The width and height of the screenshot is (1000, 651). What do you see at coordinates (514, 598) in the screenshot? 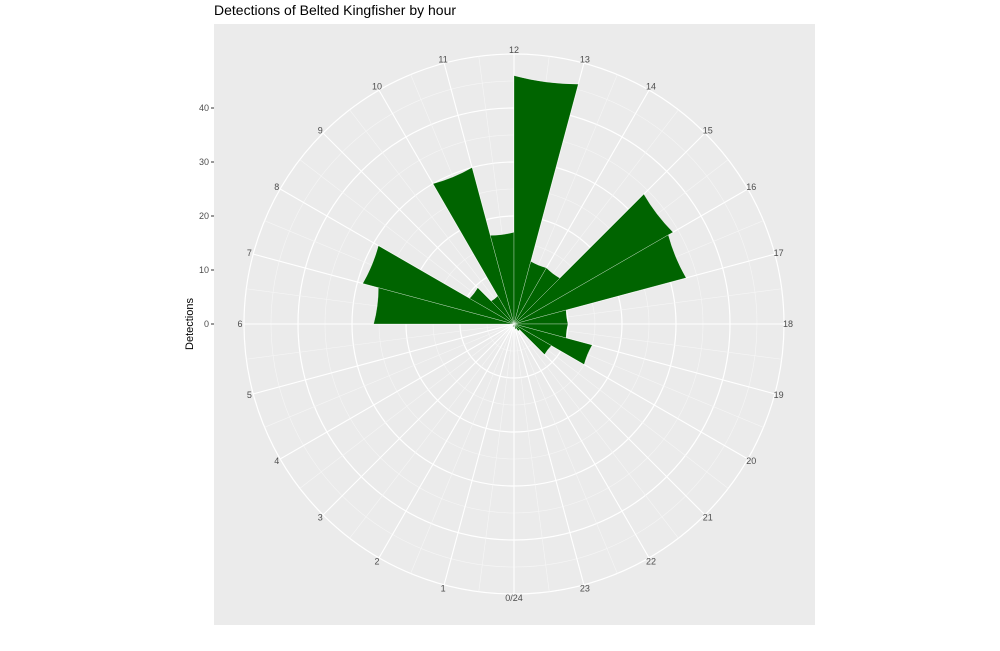
I see `hour-label: 0/24` at bounding box center [514, 598].